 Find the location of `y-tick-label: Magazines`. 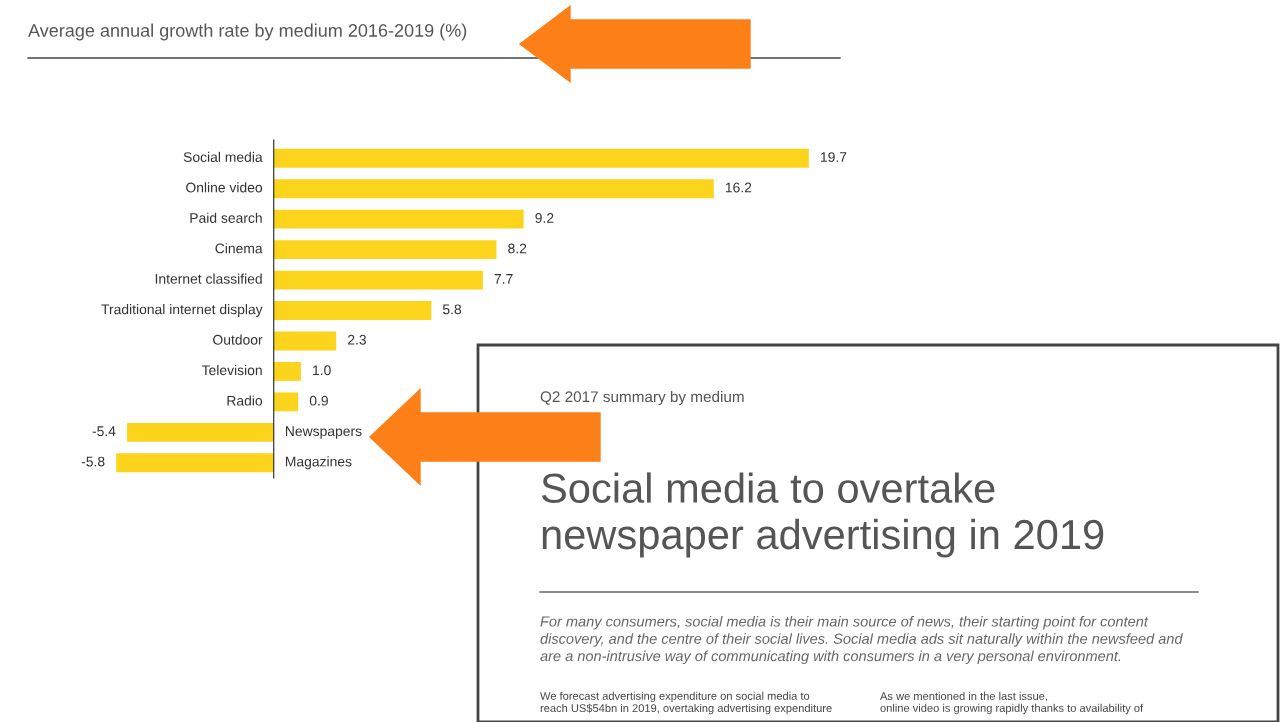

y-tick-label: Magazines is located at coordinates (318, 463).